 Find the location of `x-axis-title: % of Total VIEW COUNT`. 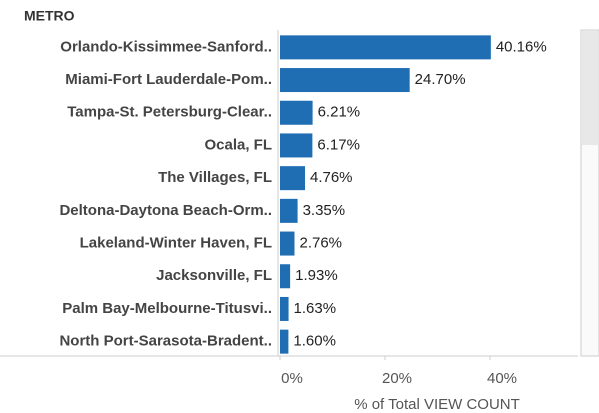

x-axis-title: % of Total VIEW COUNT is located at coordinates (437, 404).